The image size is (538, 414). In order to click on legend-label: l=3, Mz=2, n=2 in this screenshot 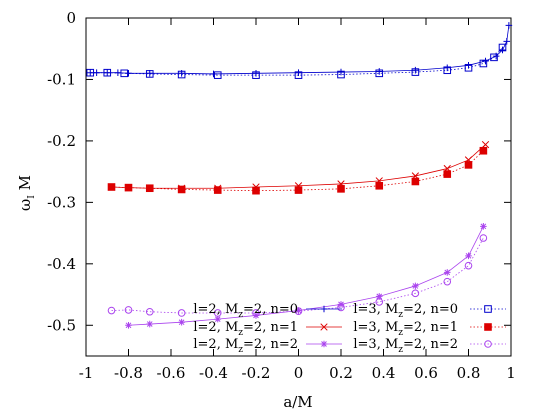, I will do `click(405, 346)`.